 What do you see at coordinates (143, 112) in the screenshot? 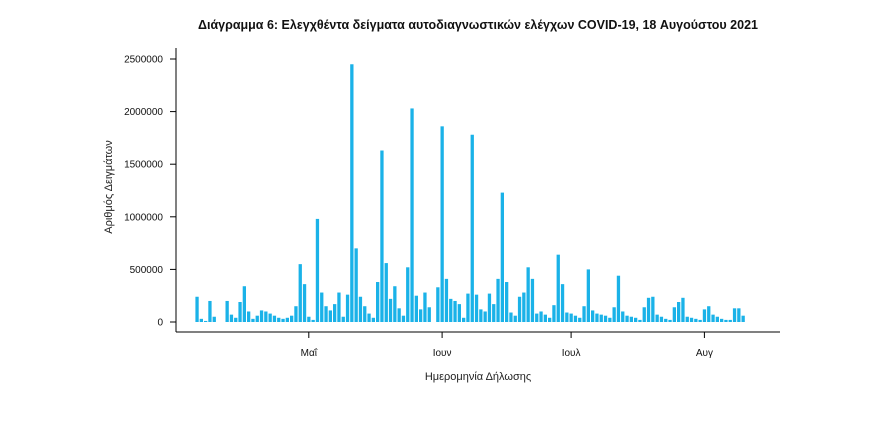
I see `y-tick-label: 2000000` at bounding box center [143, 112].